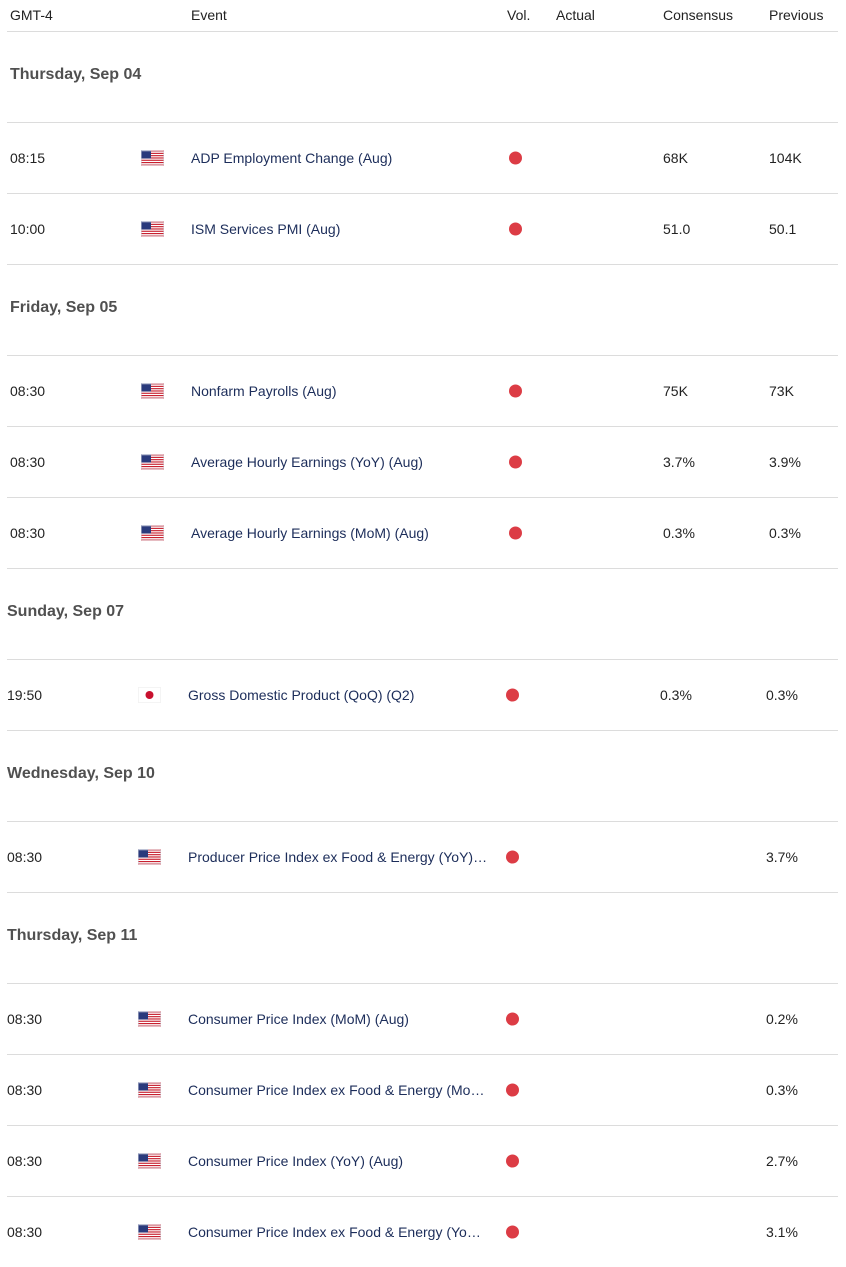  I want to click on event-name: Average Hourly Earnings (YoY) (Aug), so click(307, 462).